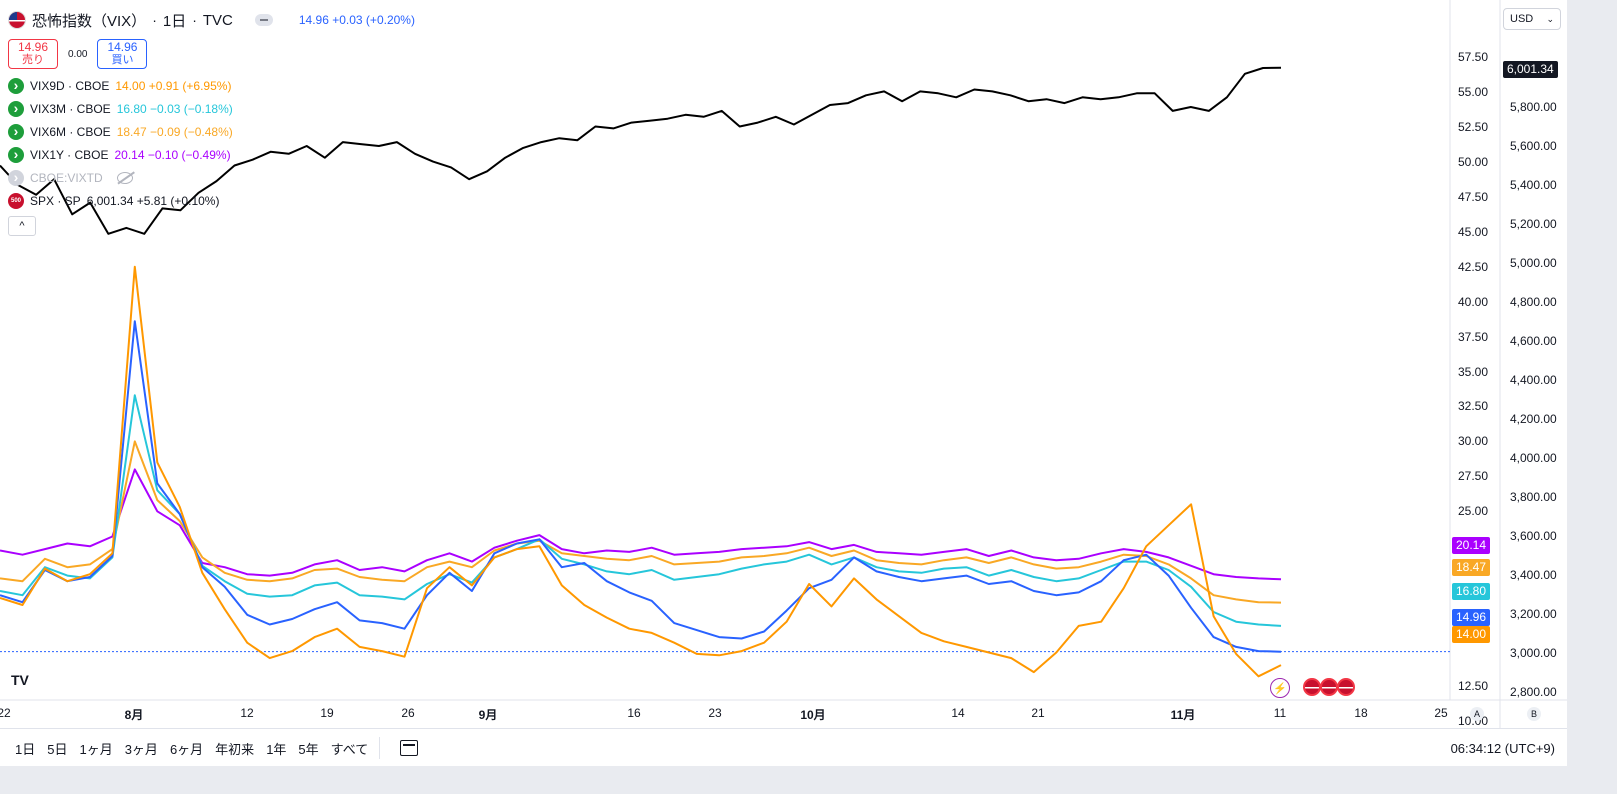  Describe the element at coordinates (55, 200) in the screenshot. I see `series-name: SPX · SP` at that location.